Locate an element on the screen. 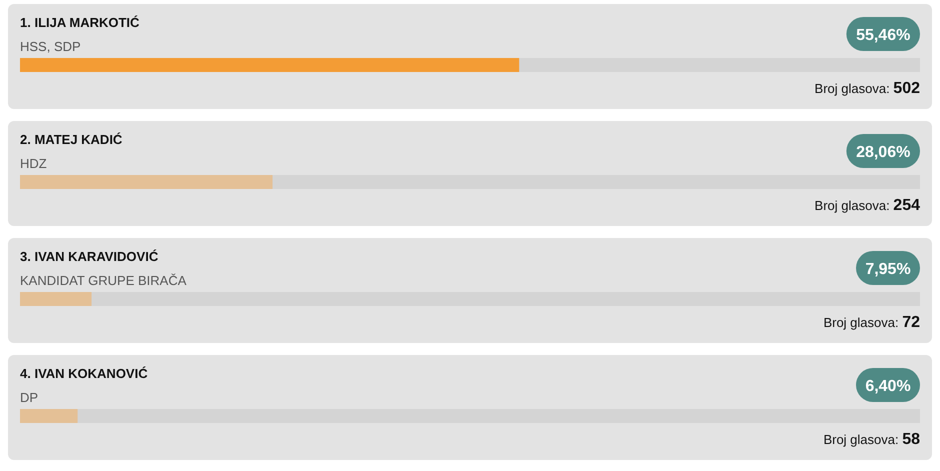 The image size is (940, 471). annotation: DP is located at coordinates (29, 397).